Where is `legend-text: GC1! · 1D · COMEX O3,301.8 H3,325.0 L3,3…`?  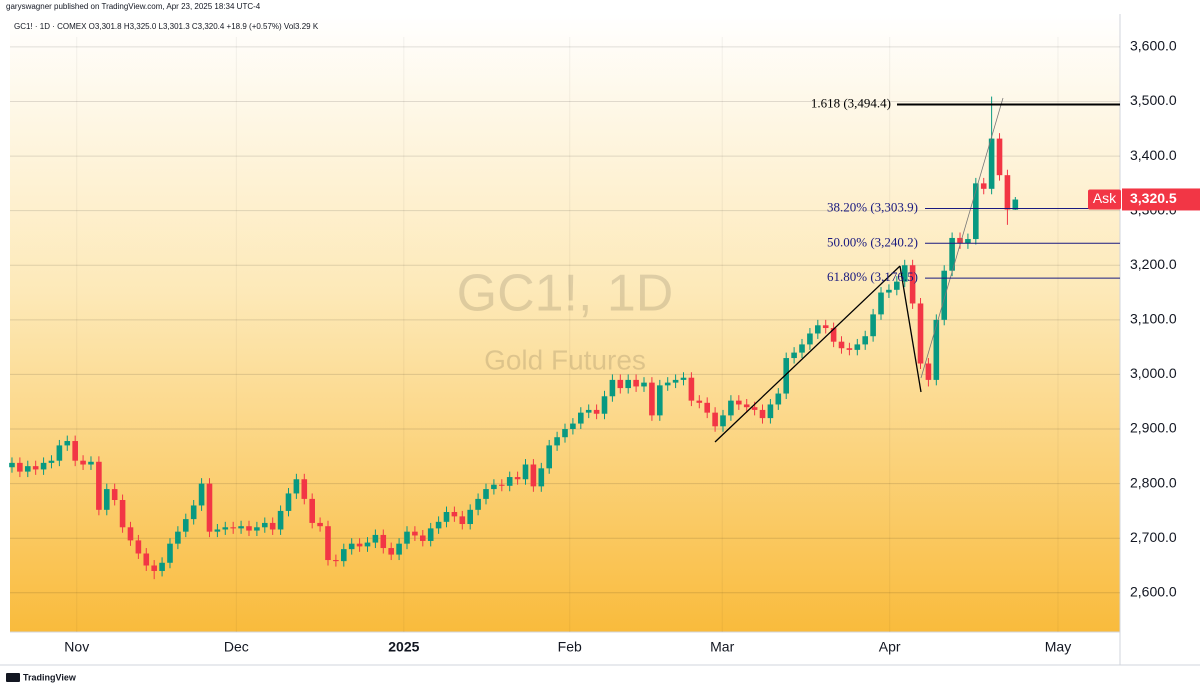 legend-text: GC1! · 1D · COMEX O3,301.8 H3,325.0 L3,3… is located at coordinates (166, 26).